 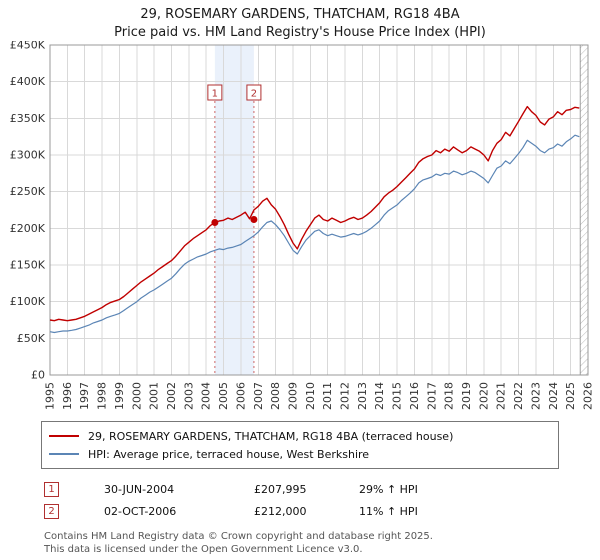 I want to click on svg-text: 1997, so click(x=84, y=396).